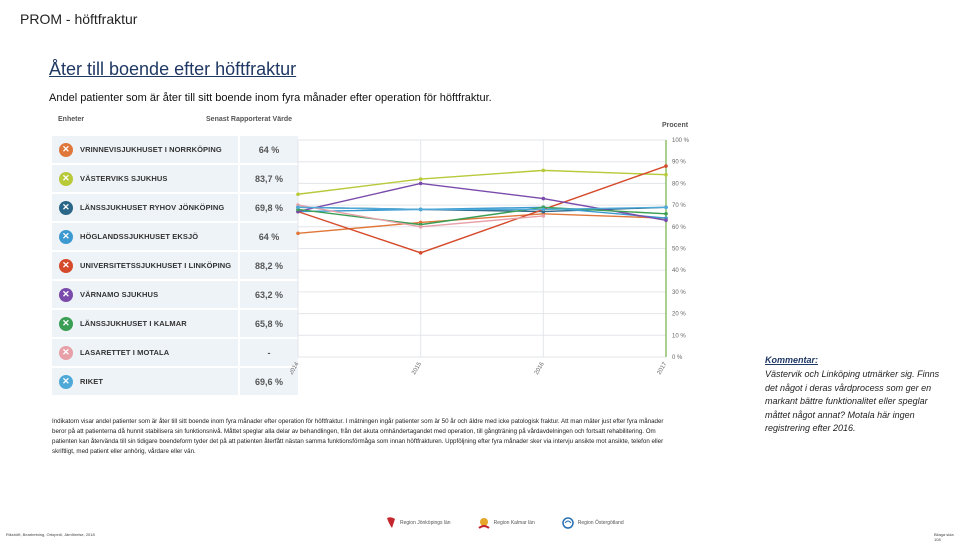 The width and height of the screenshot is (960, 542). I want to click on unit-name: LÄNSSJUKHUSET I KALMAR, so click(133, 323).